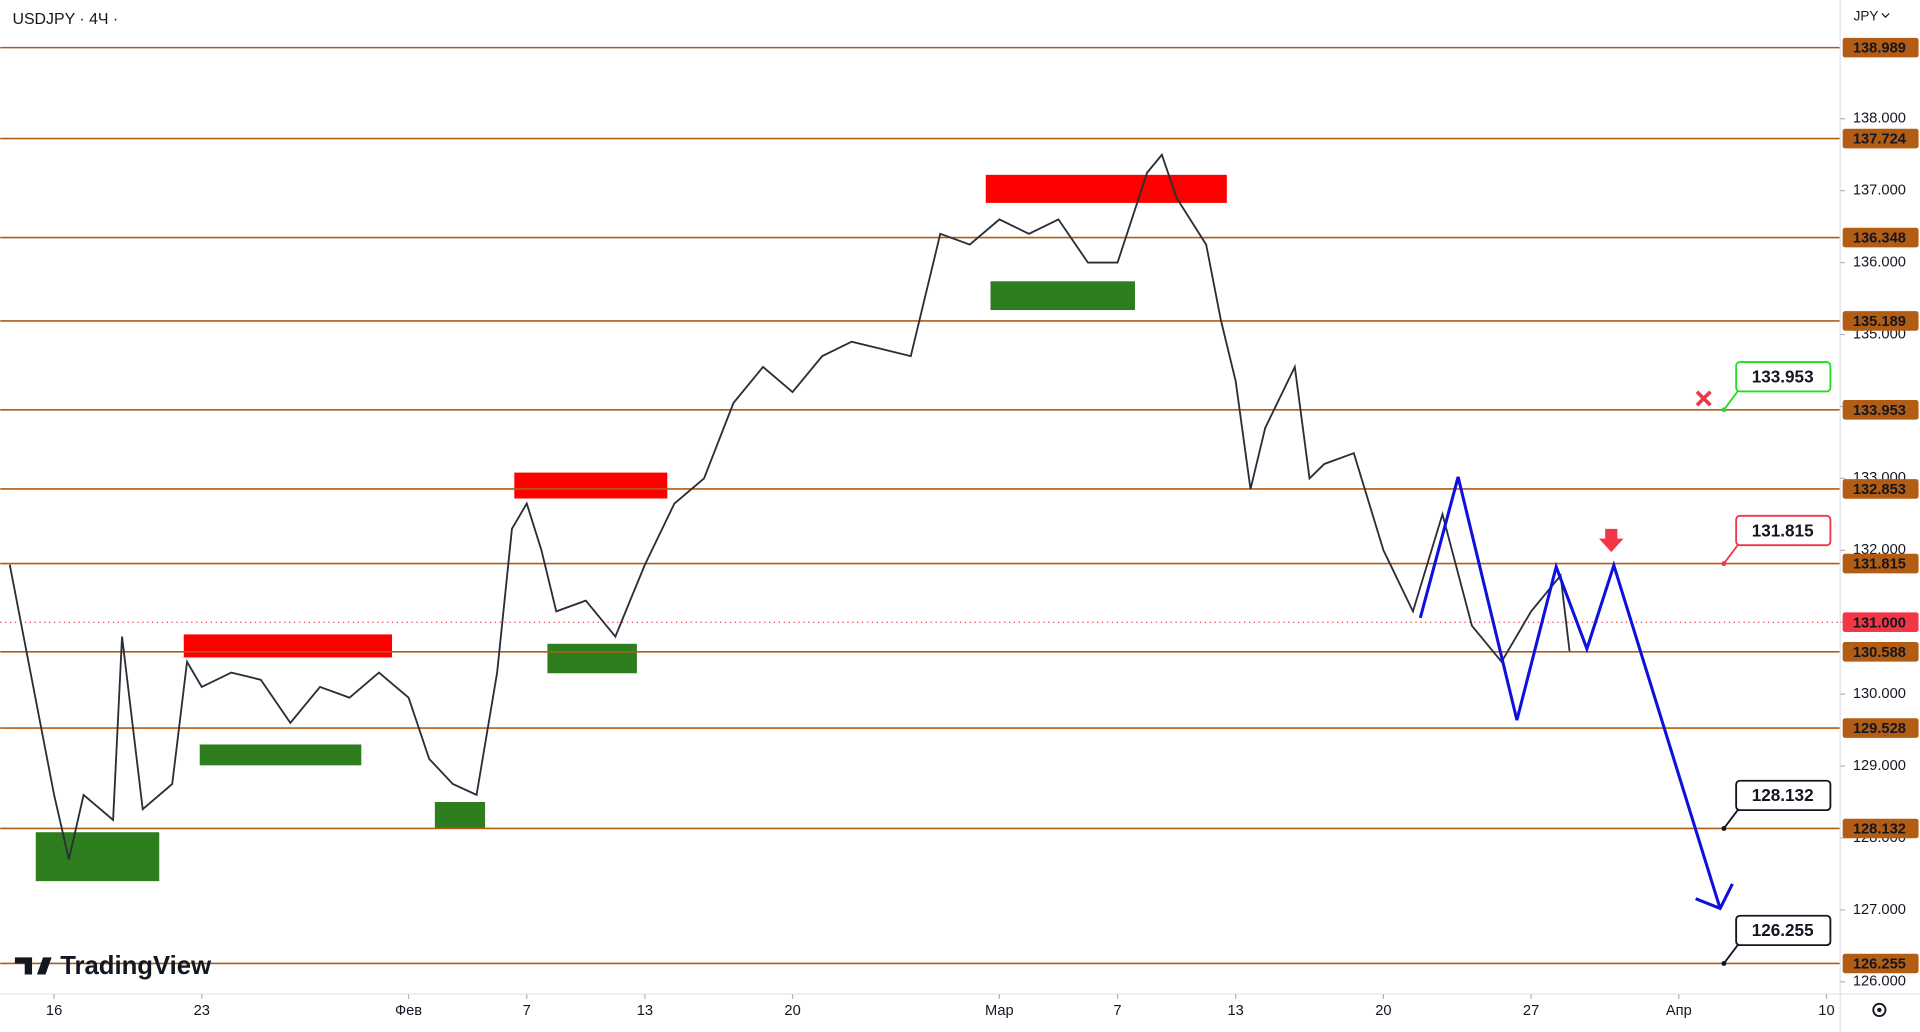 Image resolution: width=1920 pixels, height=1032 pixels. I want to click on level-label: 135.189, so click(1879, 322).